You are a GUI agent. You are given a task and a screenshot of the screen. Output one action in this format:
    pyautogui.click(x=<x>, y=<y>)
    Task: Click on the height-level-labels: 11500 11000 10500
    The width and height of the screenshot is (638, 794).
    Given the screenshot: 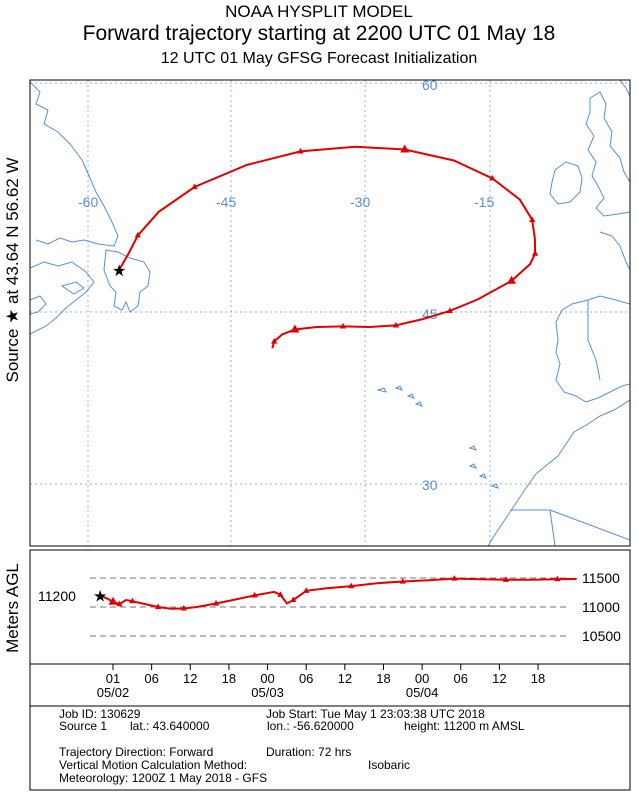 What is the action you would take?
    pyautogui.click(x=601, y=607)
    